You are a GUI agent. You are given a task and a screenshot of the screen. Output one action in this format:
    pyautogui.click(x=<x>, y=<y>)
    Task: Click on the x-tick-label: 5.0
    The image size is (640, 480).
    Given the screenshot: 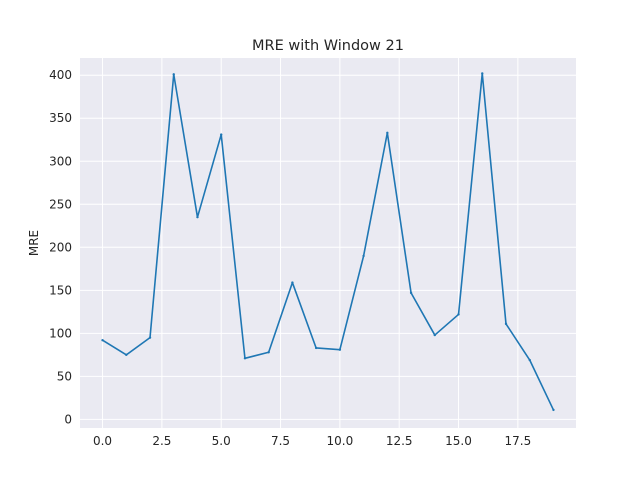 What is the action you would take?
    pyautogui.click(x=221, y=441)
    